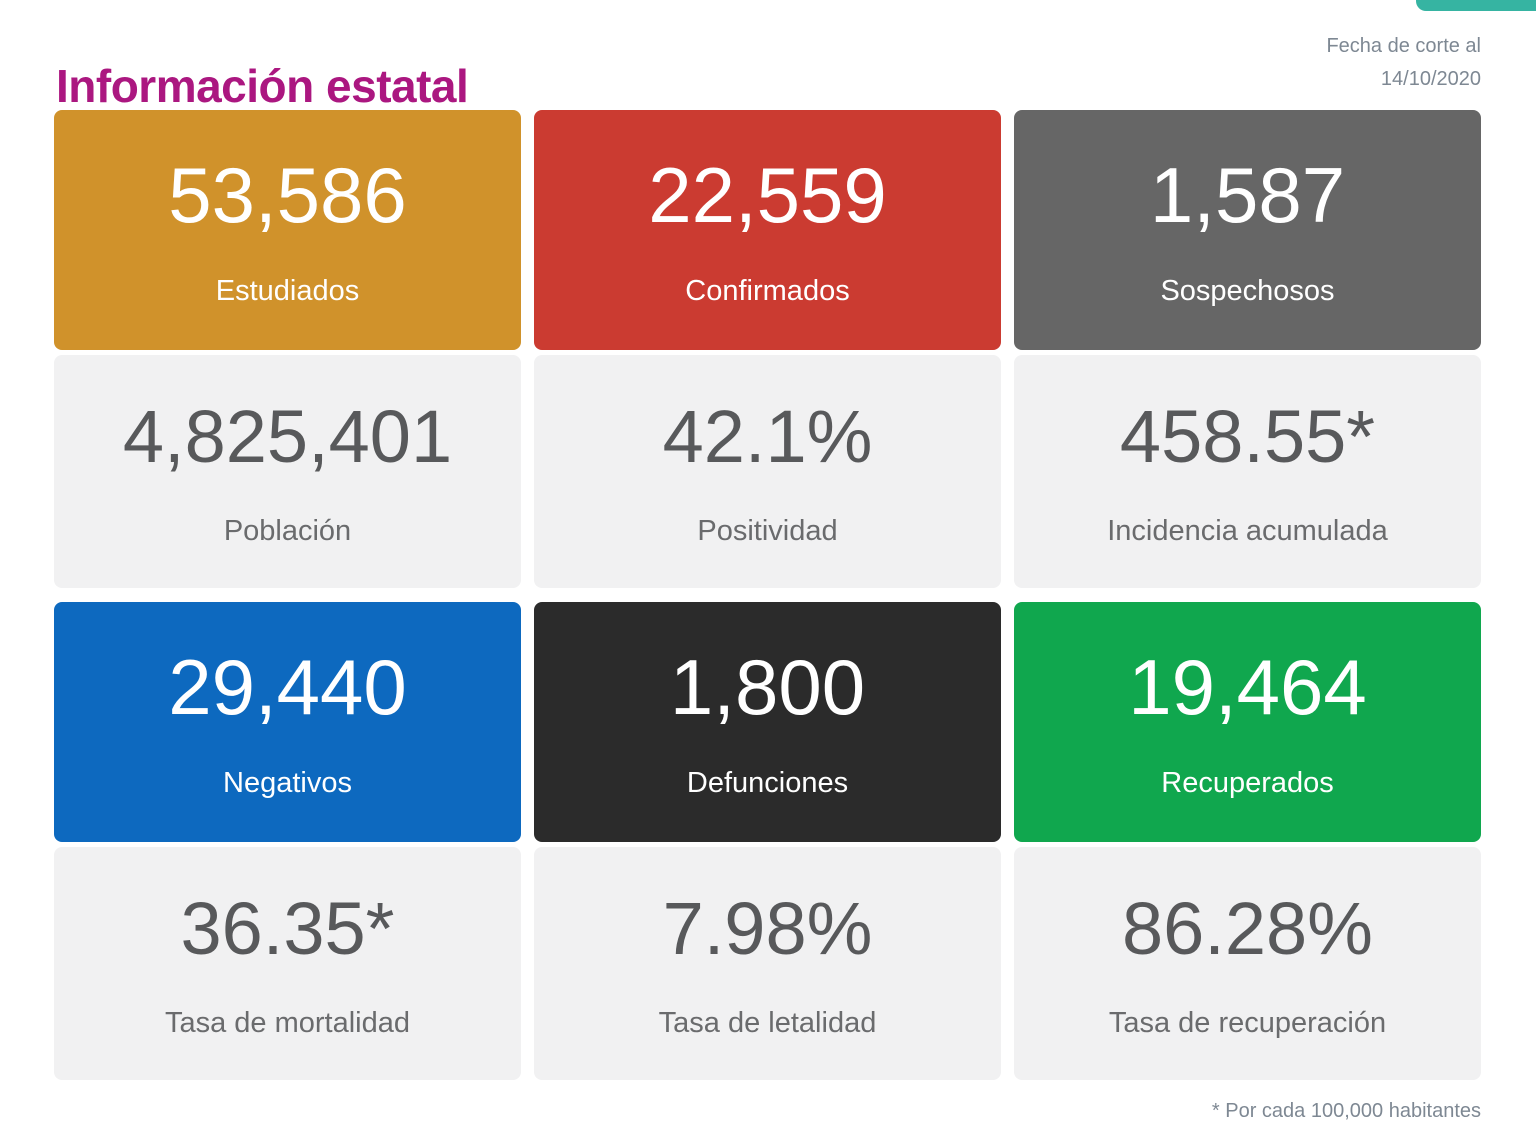 This screenshot has height=1141, width=1536. I want to click on stat-value-sospechosos: 1,587, so click(1247, 195).